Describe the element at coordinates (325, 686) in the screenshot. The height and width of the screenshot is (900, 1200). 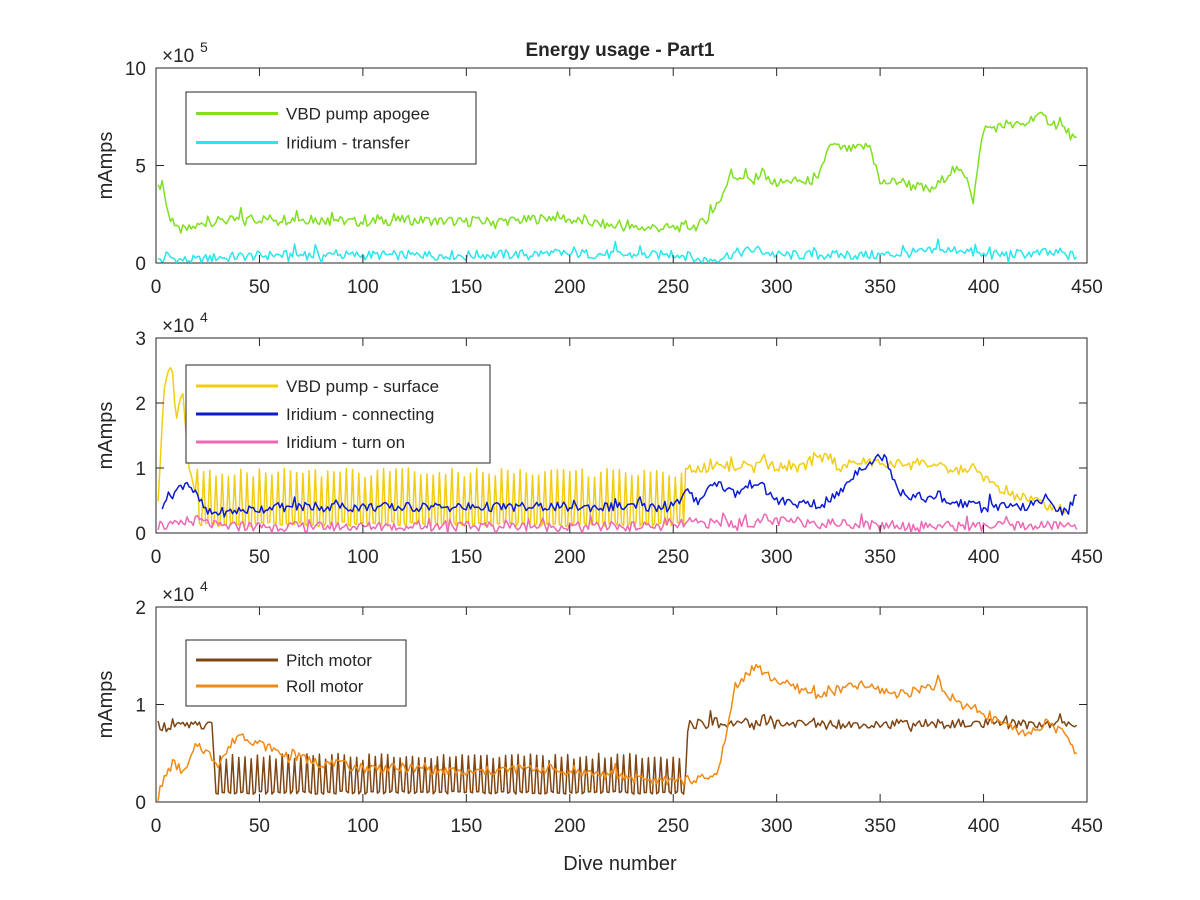
I see `legend-label: Roll motor` at that location.